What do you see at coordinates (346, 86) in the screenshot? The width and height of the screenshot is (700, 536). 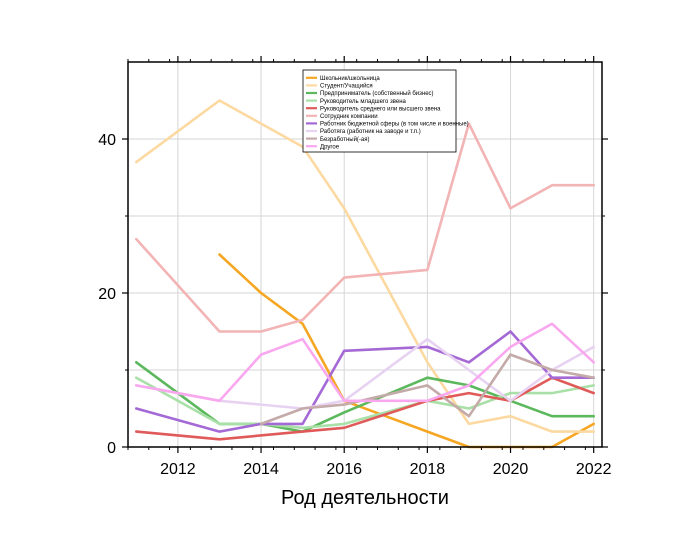 I see `legend-label: Студент/Учащийся` at bounding box center [346, 86].